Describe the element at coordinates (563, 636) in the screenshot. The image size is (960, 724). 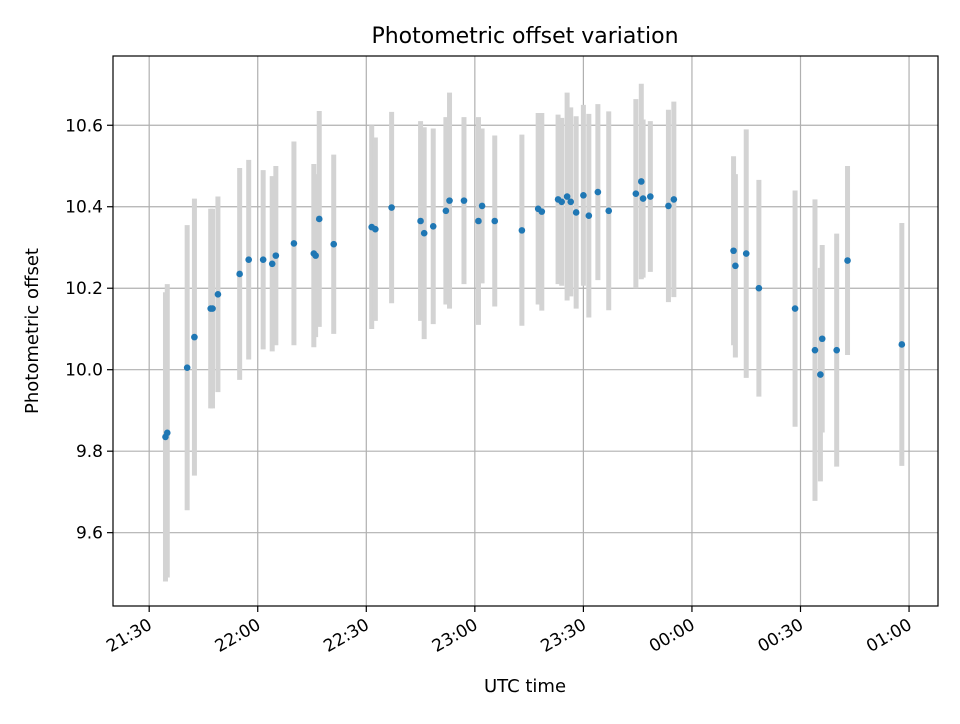
I see `x-tick-label: 23:30` at that location.